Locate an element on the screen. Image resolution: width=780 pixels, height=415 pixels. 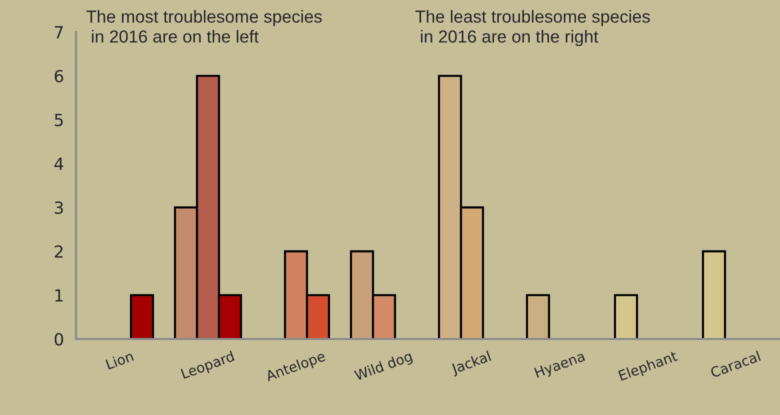
y-tick-label: 1 is located at coordinates (59, 295).